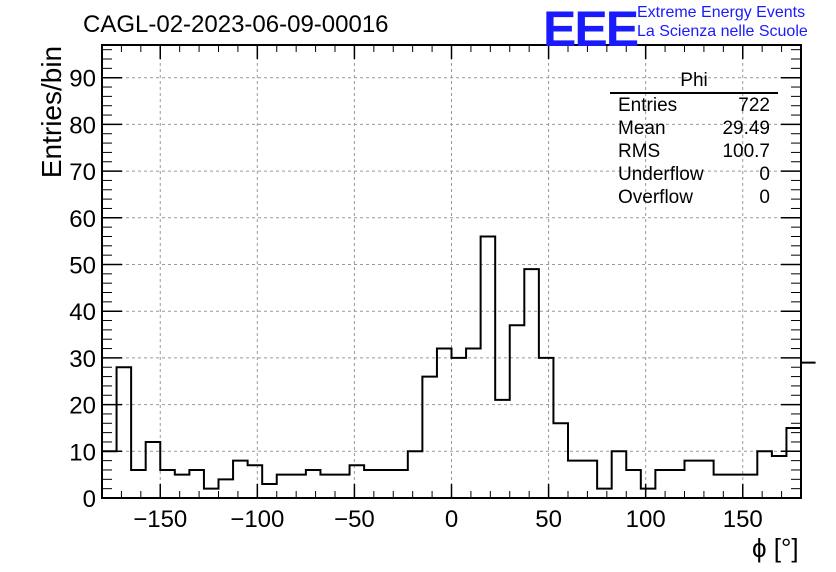 The height and width of the screenshot is (572, 836). What do you see at coordinates (746, 151) in the screenshot?
I see `stats-value: 100.7` at bounding box center [746, 151].